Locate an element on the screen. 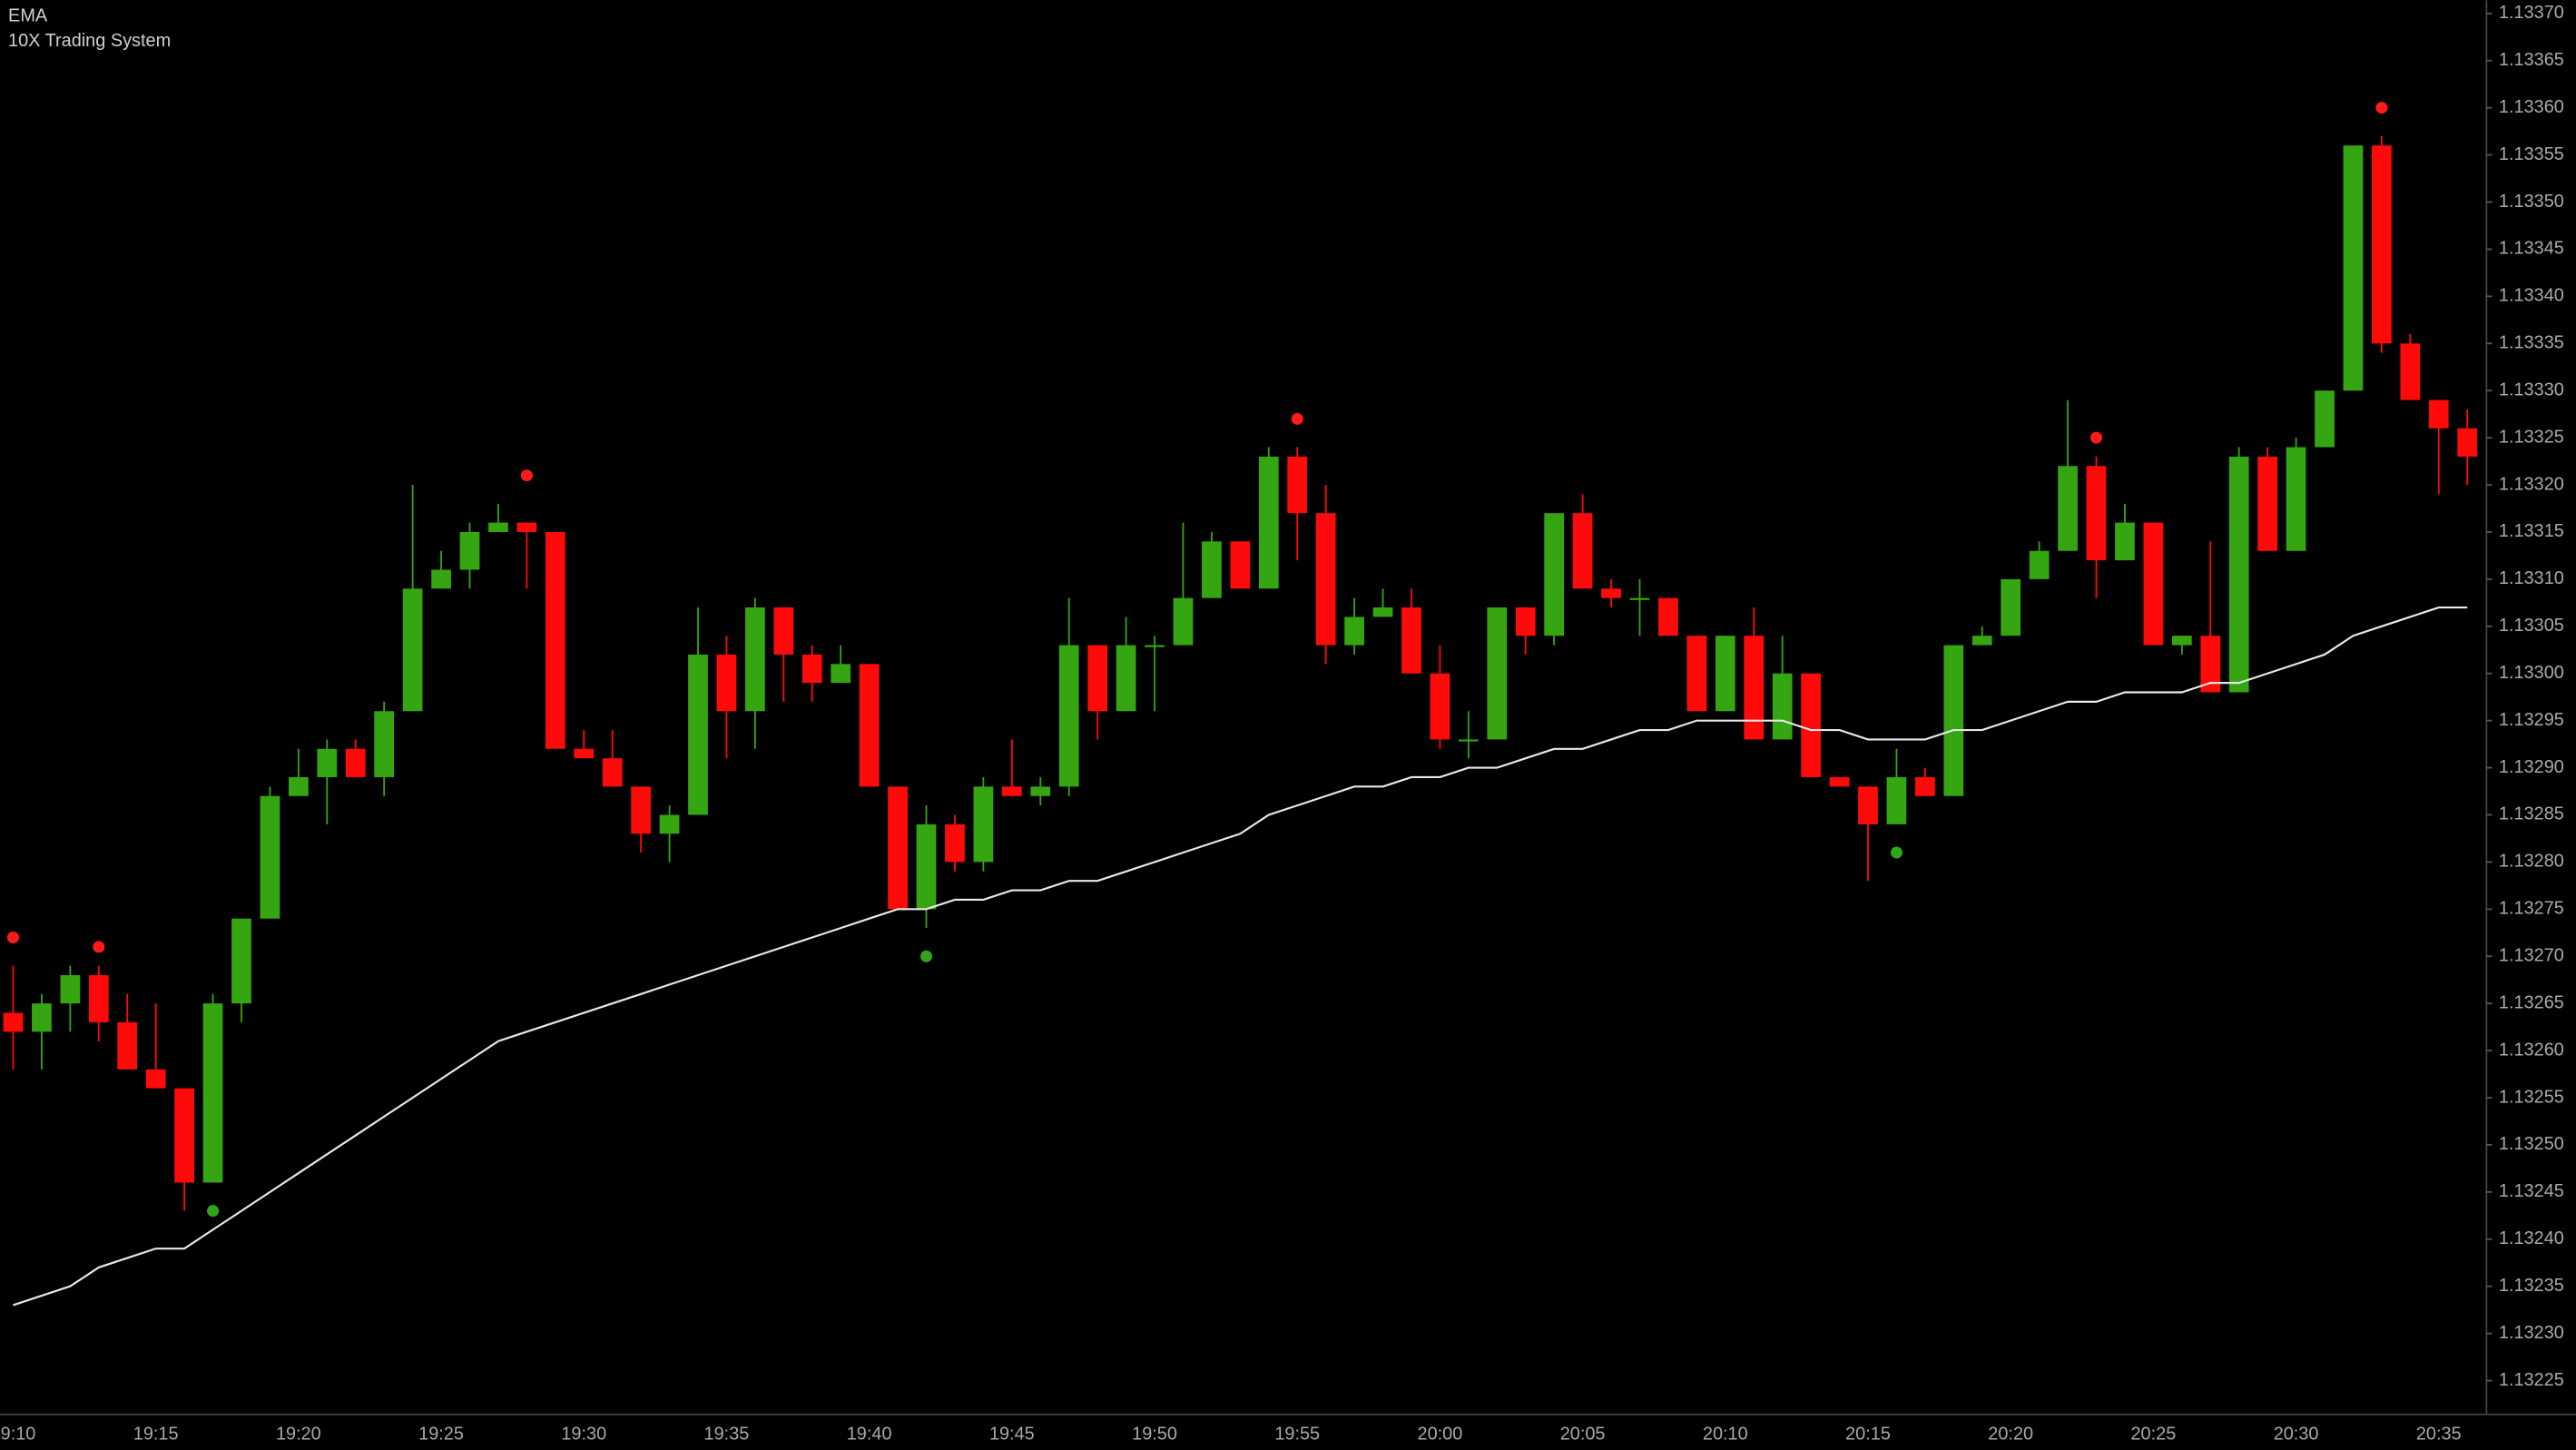 Image resolution: width=2576 pixels, height=1450 pixels. y-tick-label: 1.13310 is located at coordinates (2531, 578).